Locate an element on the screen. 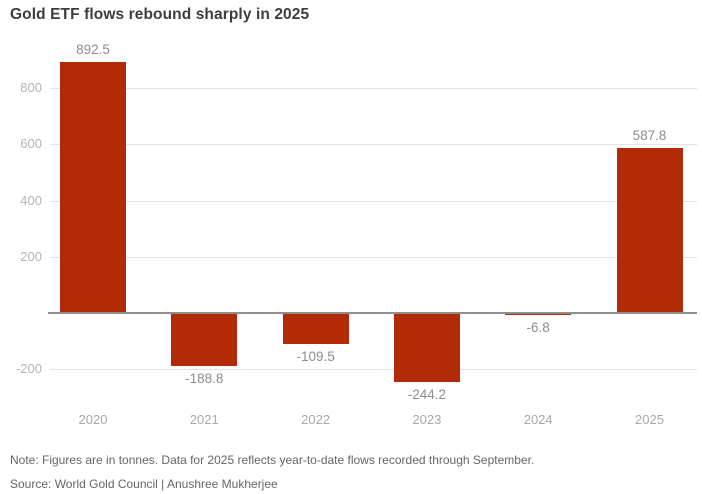 The height and width of the screenshot is (494, 702). x-tick-label: 2024 is located at coordinates (538, 419).